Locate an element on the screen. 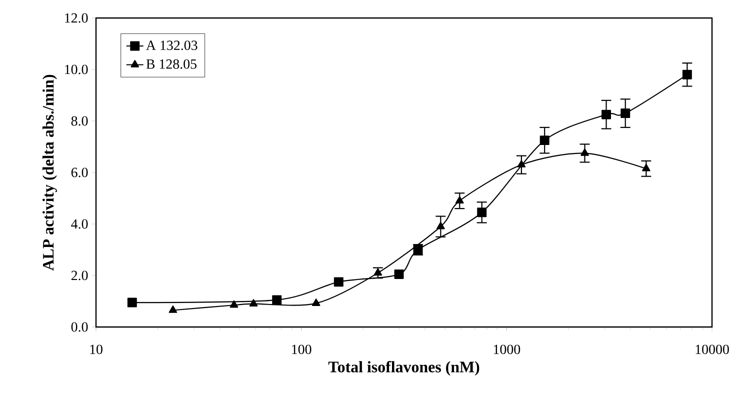 The width and height of the screenshot is (739, 403). y-tick-label: 10.0 is located at coordinates (76, 69).